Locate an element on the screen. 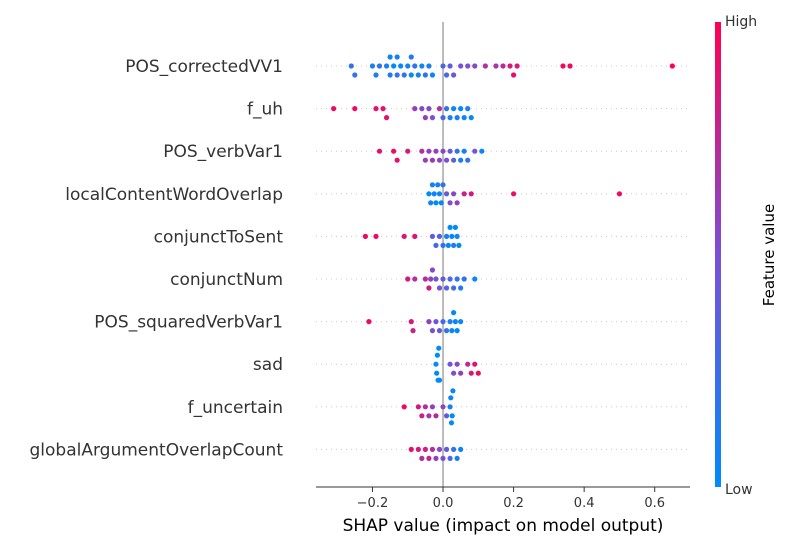  colorbar-title: Feature value is located at coordinates (769, 255).